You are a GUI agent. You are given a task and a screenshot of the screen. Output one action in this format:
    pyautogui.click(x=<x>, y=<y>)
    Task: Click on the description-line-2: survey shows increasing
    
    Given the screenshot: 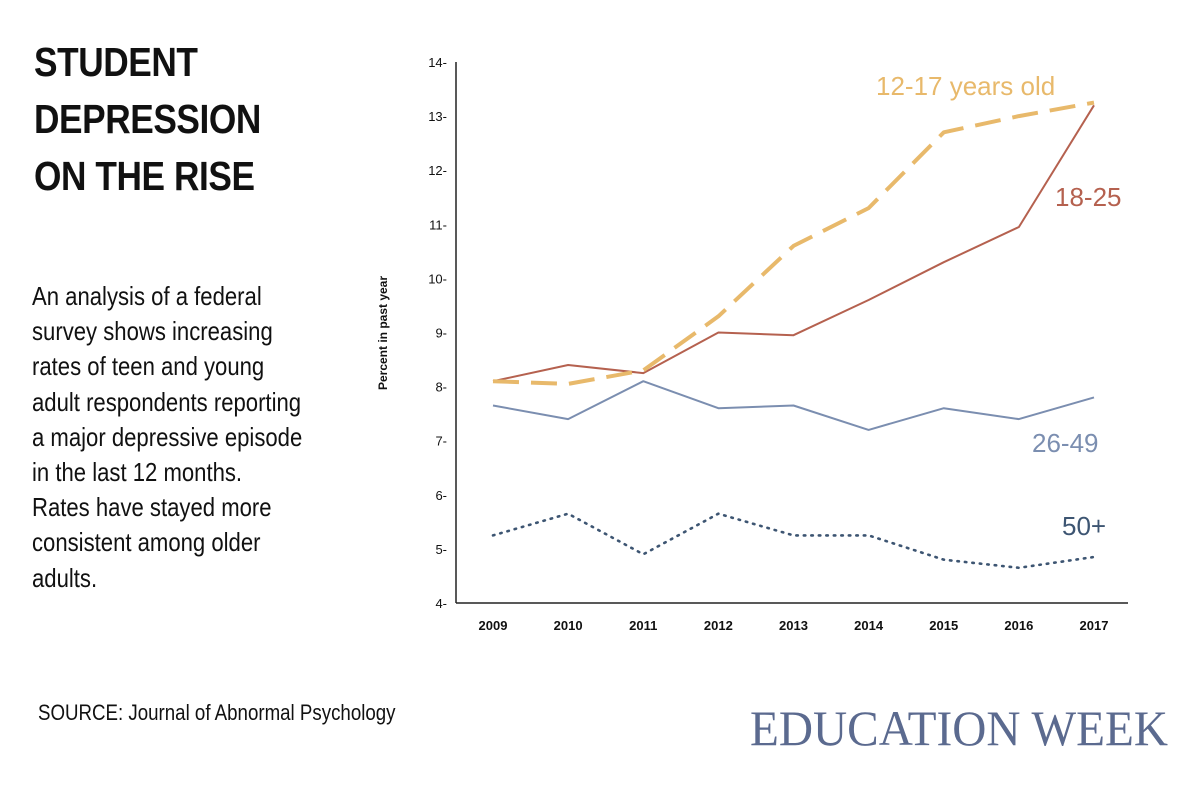 What is the action you would take?
    pyautogui.click(x=152, y=331)
    